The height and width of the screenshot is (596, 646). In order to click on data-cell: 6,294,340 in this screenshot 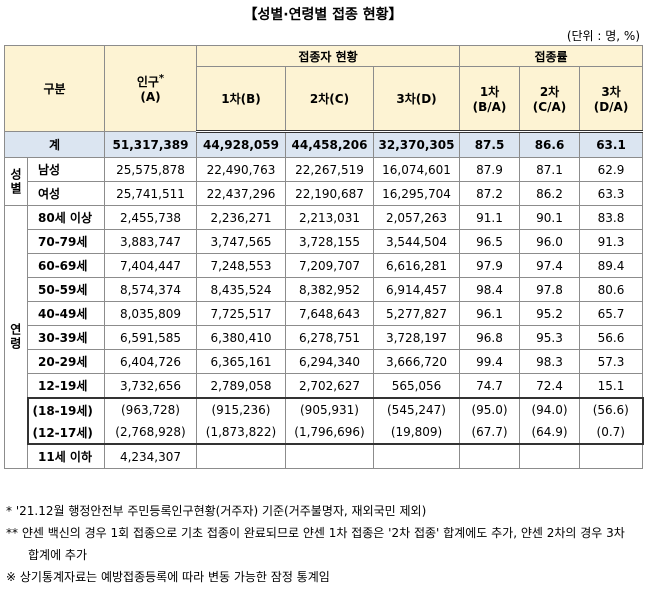, I will do `click(329, 361)`.